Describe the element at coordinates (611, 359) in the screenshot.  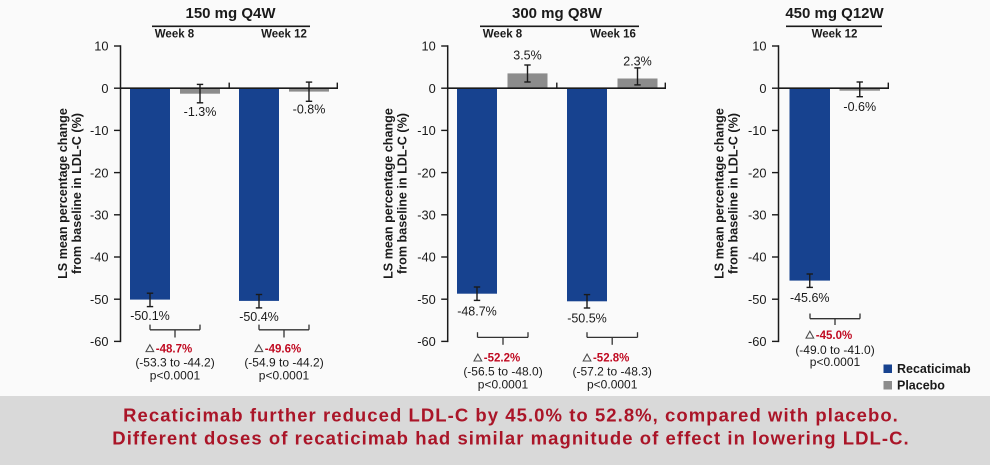
I see `svg-text: -52.8%` at that location.